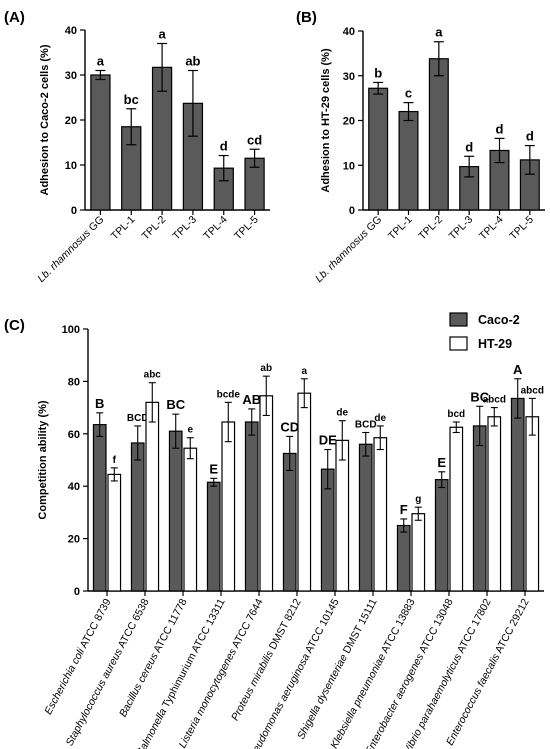 This screenshot has height=749, width=550. What do you see at coordinates (251, 399) in the screenshot?
I see `significance-letter: AB` at bounding box center [251, 399].